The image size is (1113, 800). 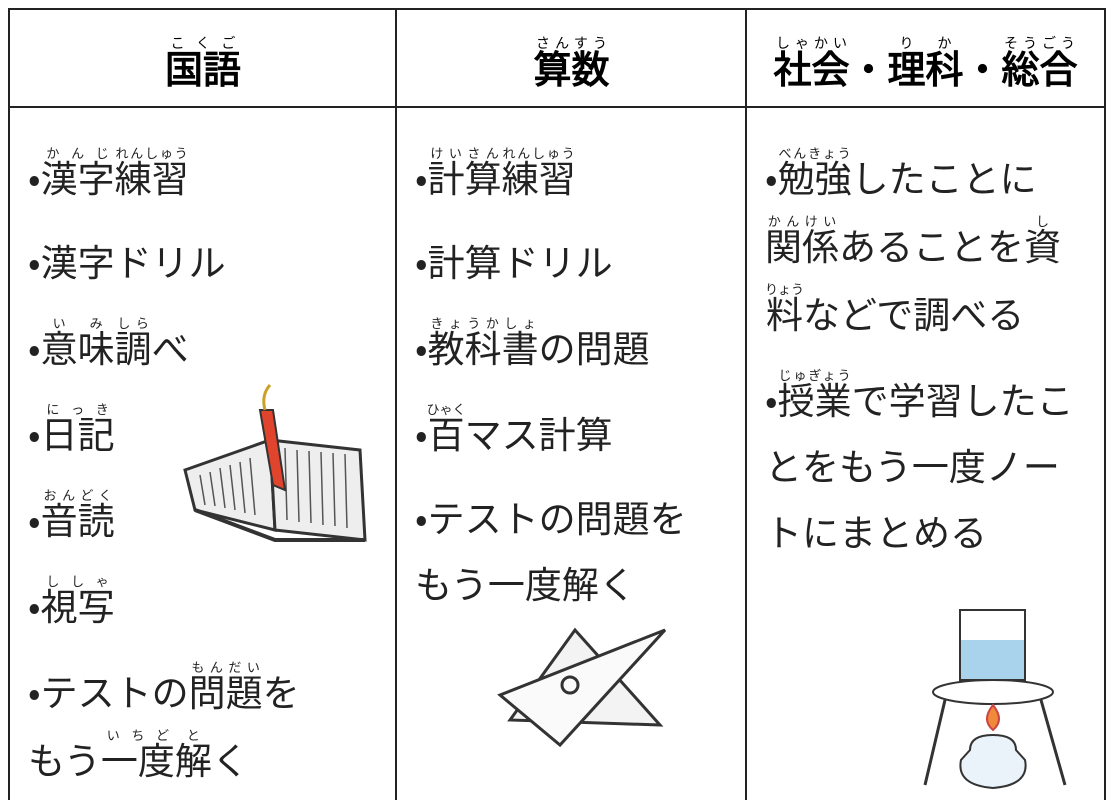 I want to click on item-line: 関係かんけいあることを資し, so click(x=934, y=248).